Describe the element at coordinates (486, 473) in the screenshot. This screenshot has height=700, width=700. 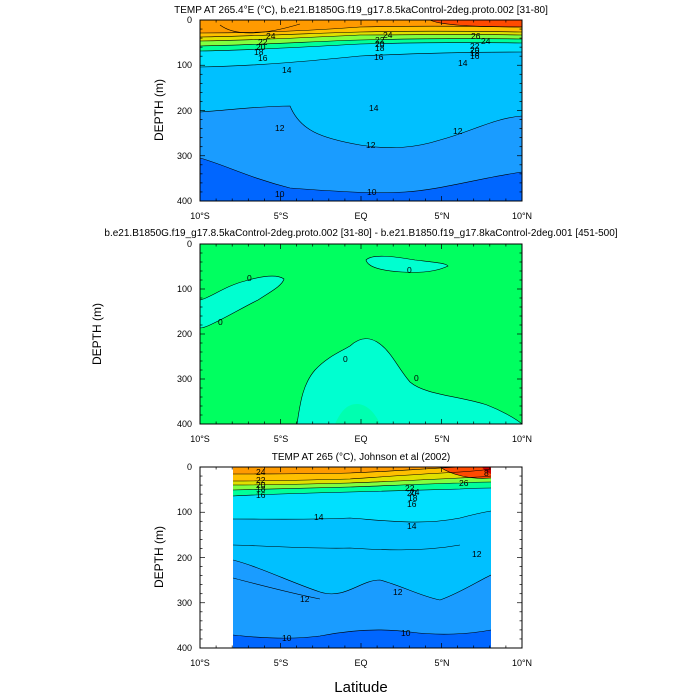
I see `contour-label: 8` at that location.